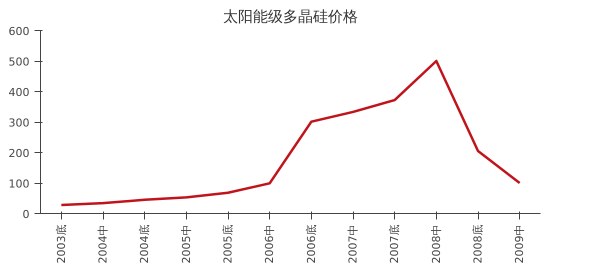  I want to click on x-tick-label: 2007中, so click(353, 244).